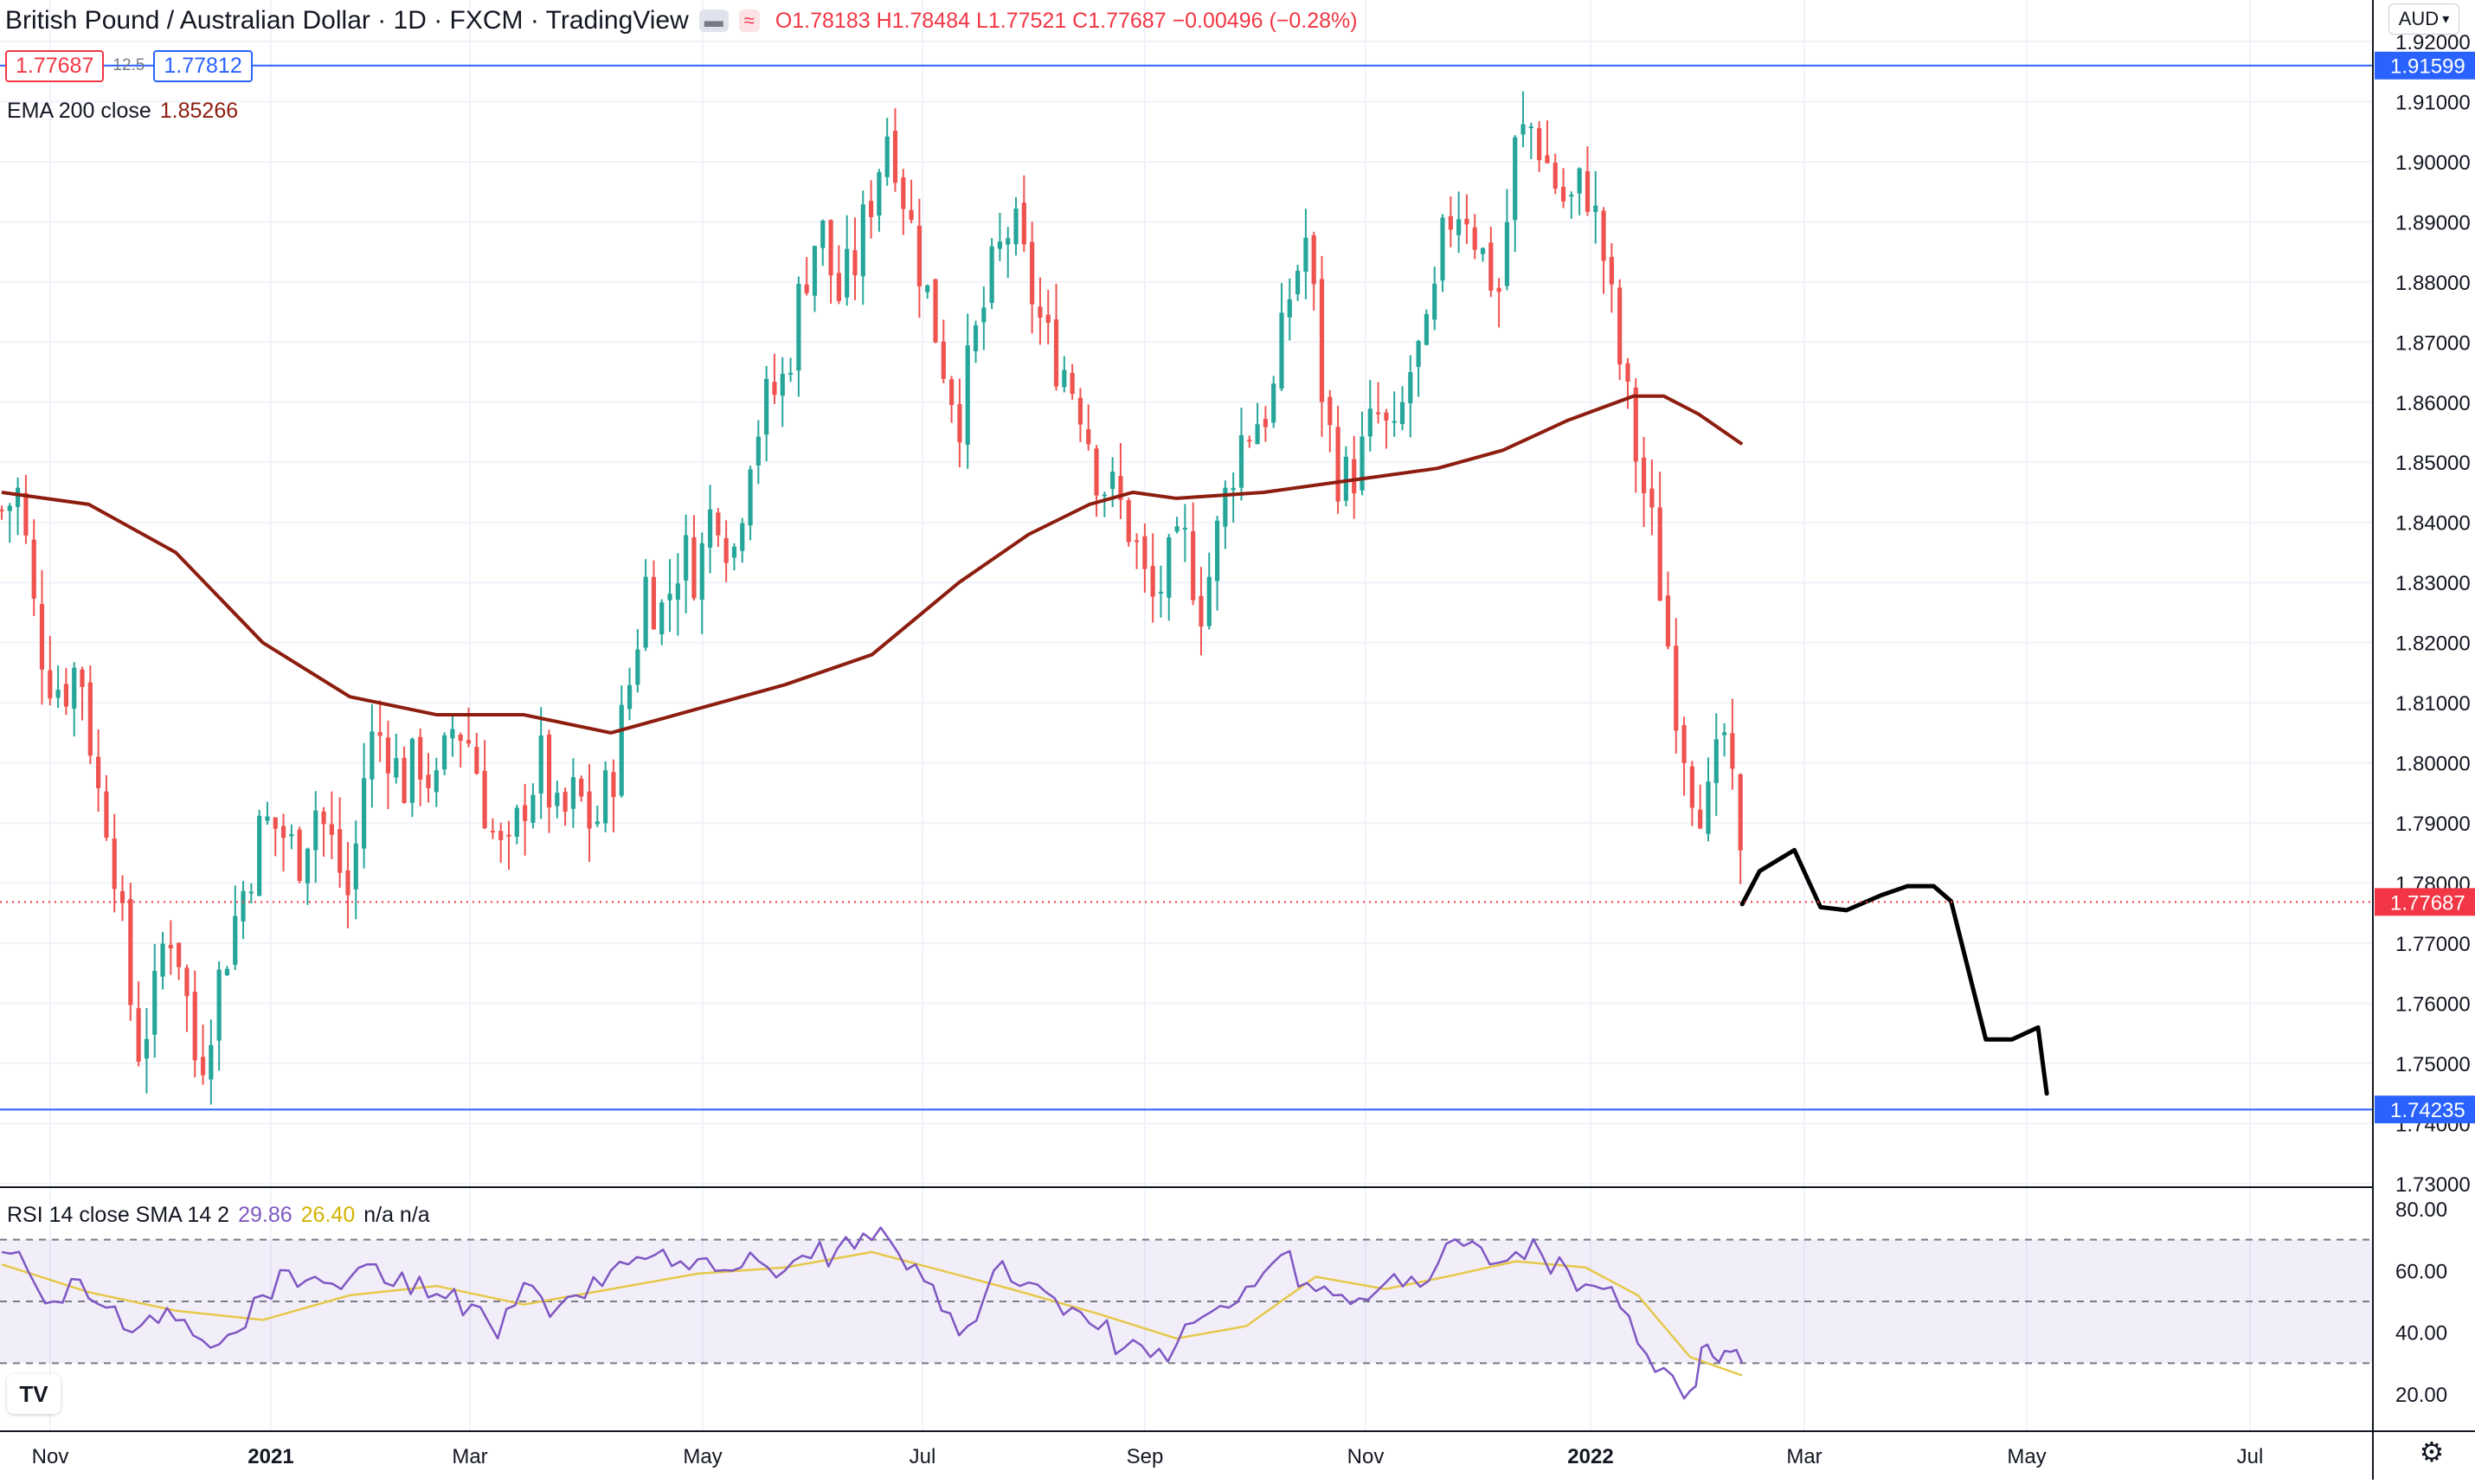 The image size is (2475, 1484). Describe the element at coordinates (2427, 1110) in the screenshot. I see `level-price-label: 1.74235` at that location.